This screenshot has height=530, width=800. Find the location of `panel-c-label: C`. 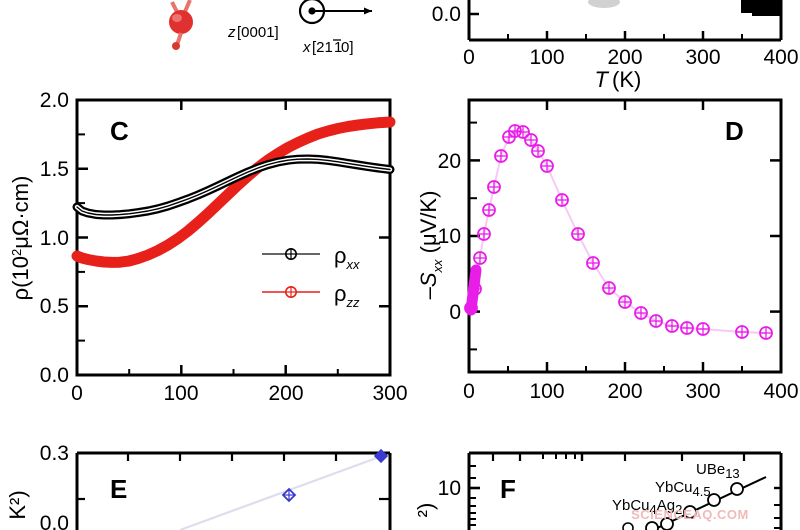

panel-c-label: C is located at coordinates (119, 131).